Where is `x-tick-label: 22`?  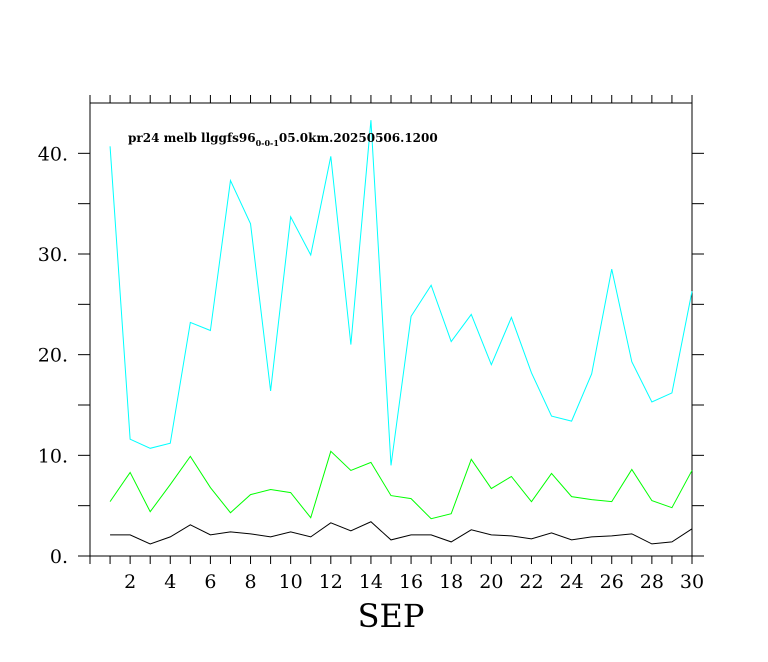
x-tick-label: 22 is located at coordinates (531, 582).